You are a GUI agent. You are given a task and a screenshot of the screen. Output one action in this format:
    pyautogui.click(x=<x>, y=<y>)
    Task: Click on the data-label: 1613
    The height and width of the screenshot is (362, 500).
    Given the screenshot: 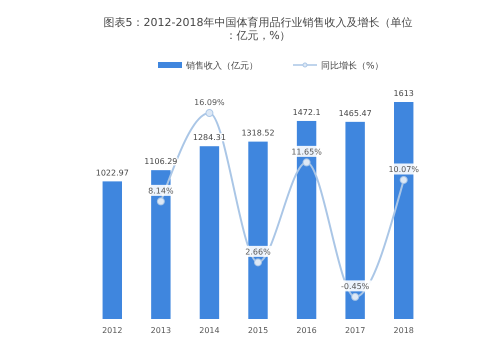 What is the action you would take?
    pyautogui.click(x=404, y=93)
    